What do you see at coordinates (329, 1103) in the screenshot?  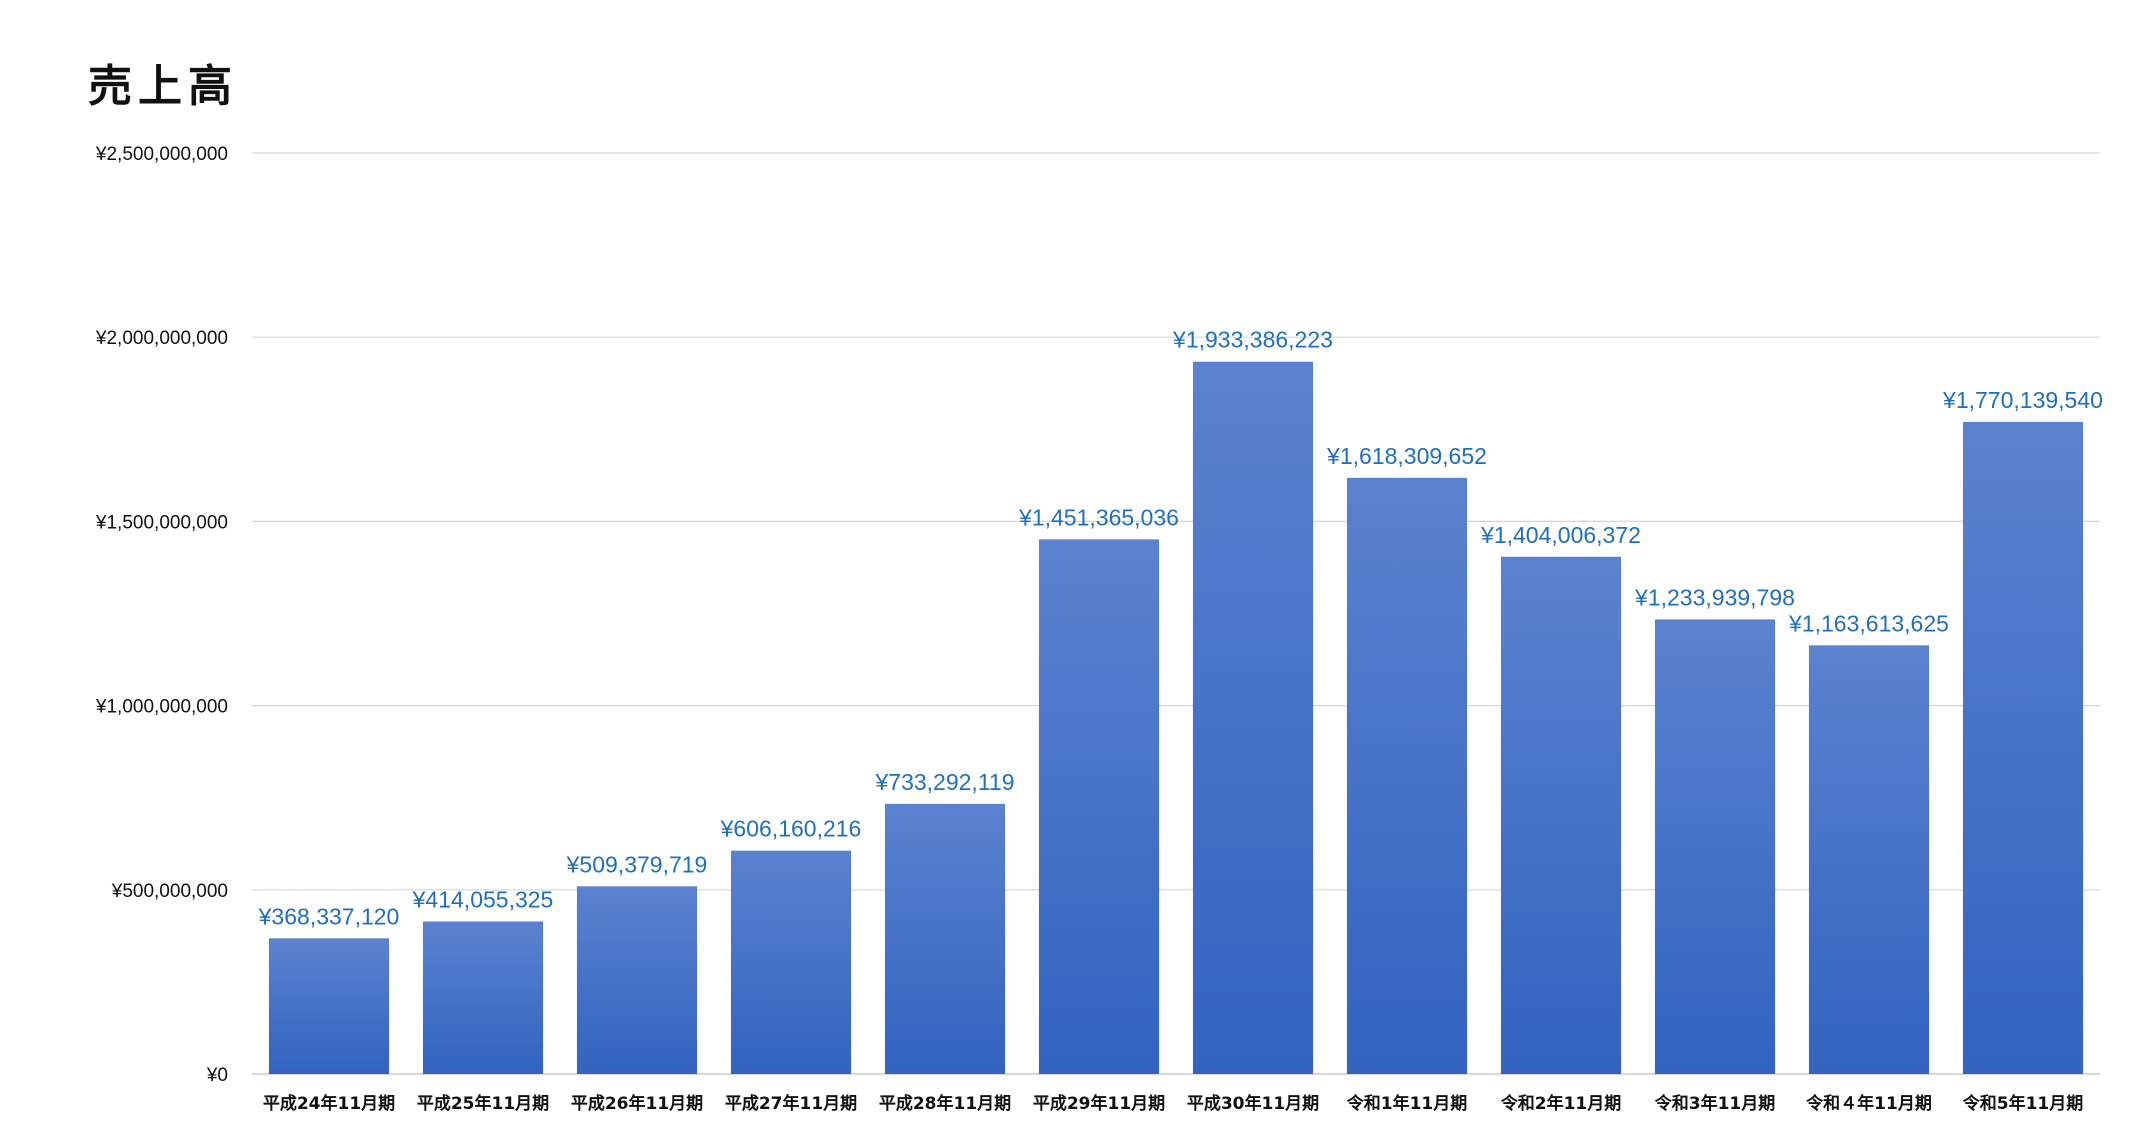 I see `x-tick-label: 平成24年11月期` at bounding box center [329, 1103].